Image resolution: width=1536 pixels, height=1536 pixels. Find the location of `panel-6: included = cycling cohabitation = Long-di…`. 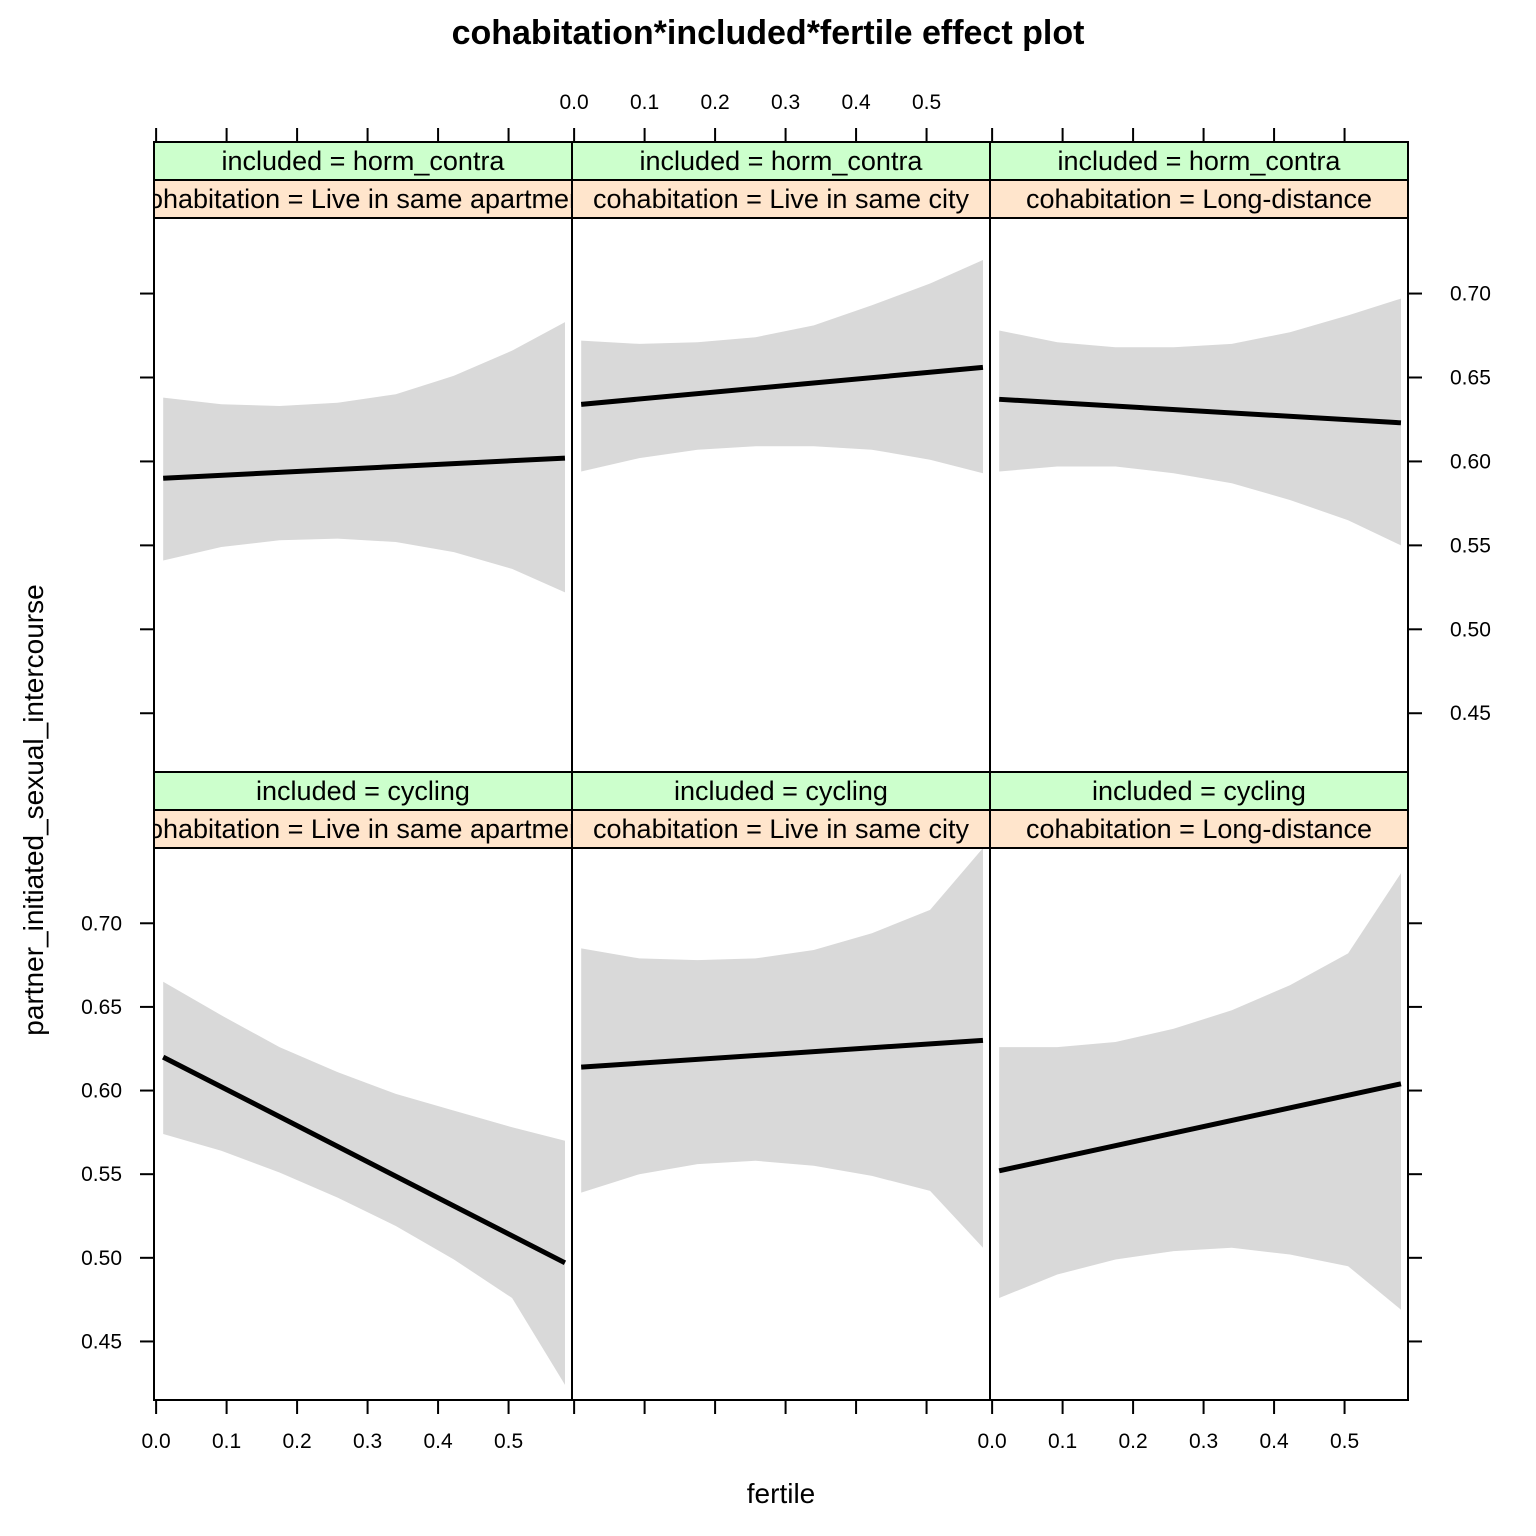

panel-6: included = cycling cohabitation = Long-di… is located at coordinates (1199, 1086).